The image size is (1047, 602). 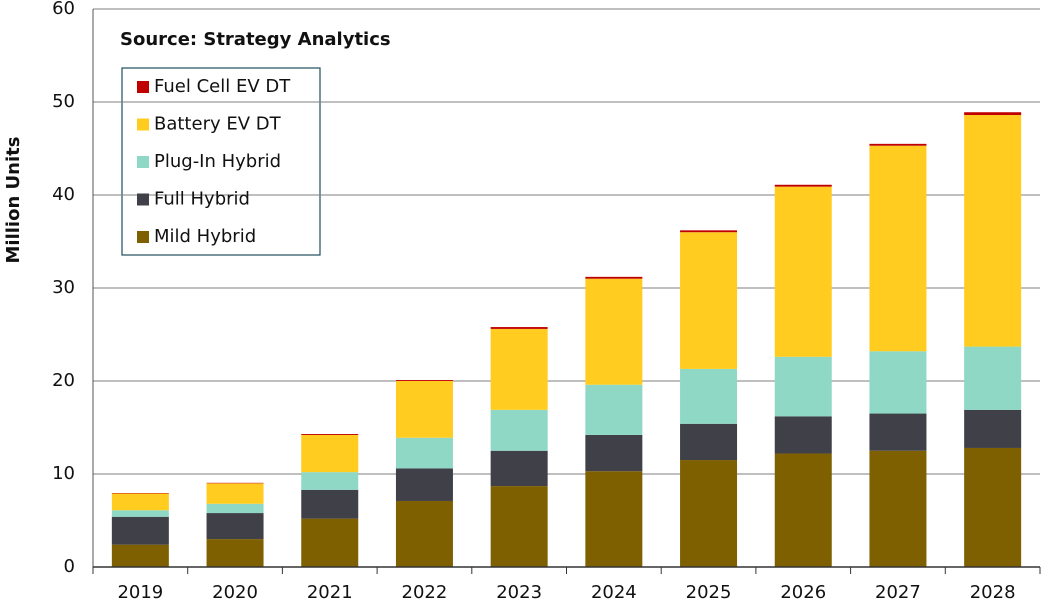 I want to click on y-tick-label: 20, so click(x=63, y=380).